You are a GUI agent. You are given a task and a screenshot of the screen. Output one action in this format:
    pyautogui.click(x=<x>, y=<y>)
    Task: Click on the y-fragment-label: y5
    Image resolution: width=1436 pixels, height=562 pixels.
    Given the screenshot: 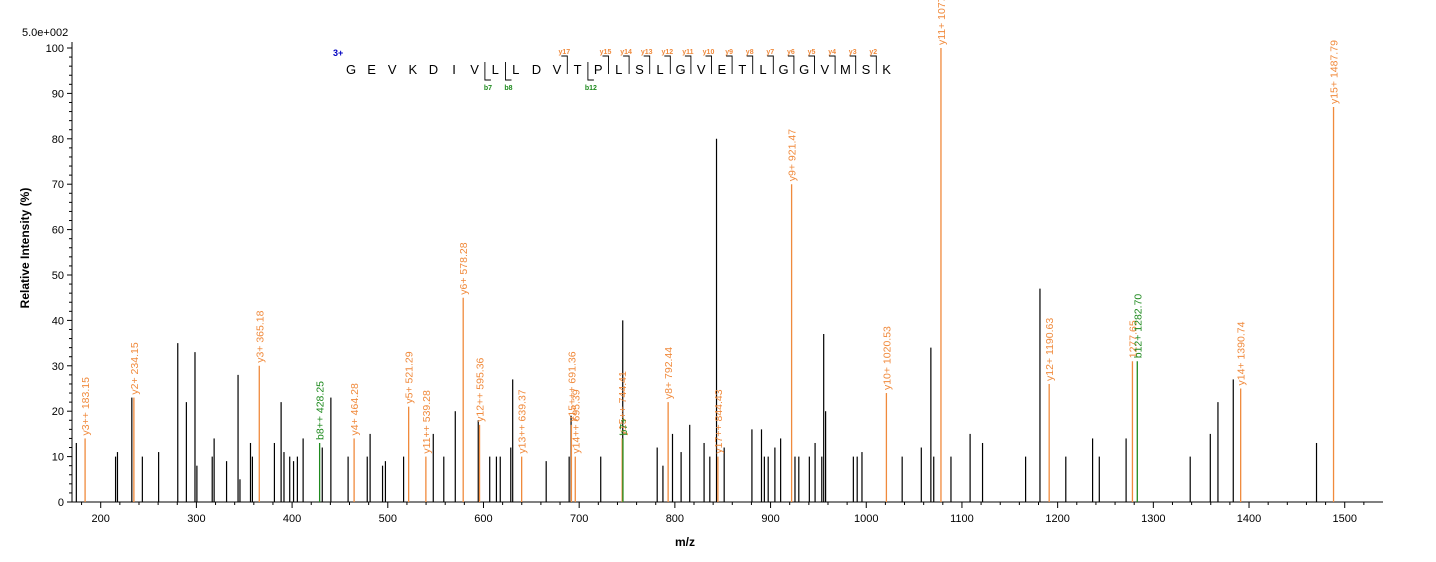 What is the action you would take?
    pyautogui.click(x=812, y=52)
    